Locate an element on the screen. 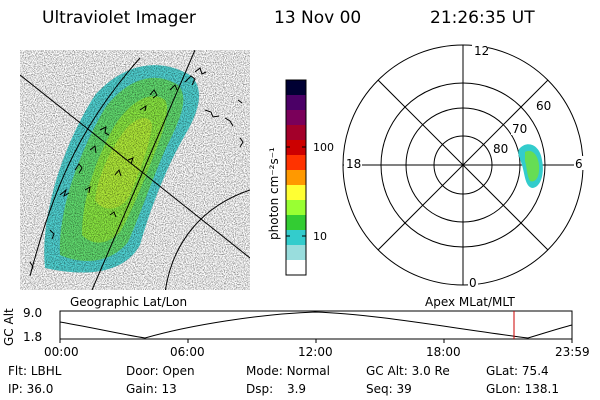 The width and height of the screenshot is (600, 400). orbit-x-tick-0600: 06:00 is located at coordinates (187, 352).